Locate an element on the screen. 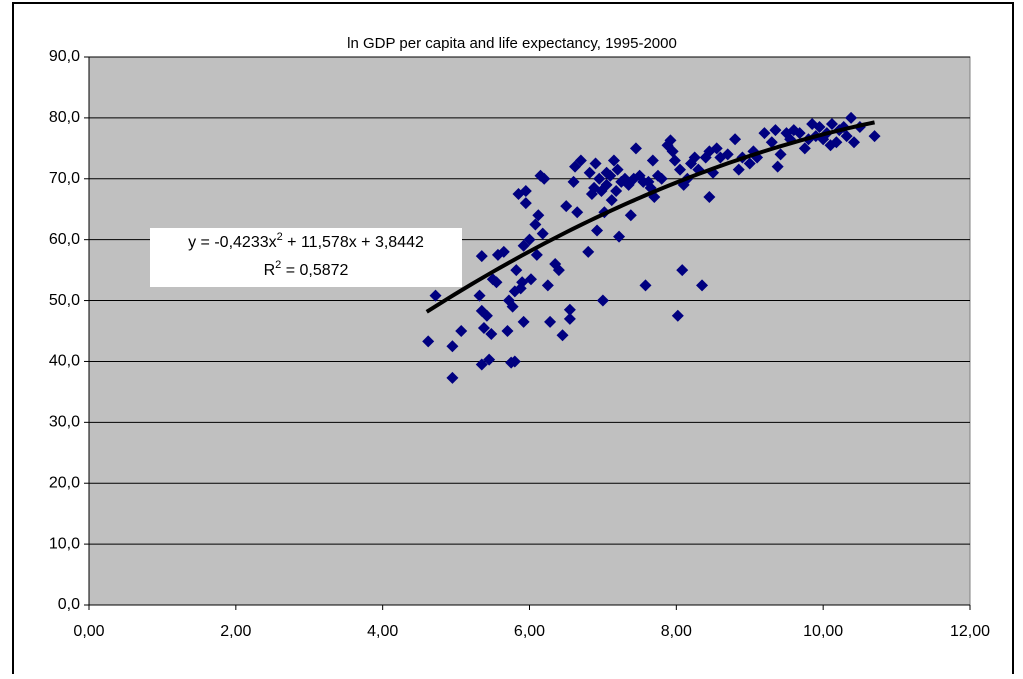 The width and height of the screenshot is (1023, 679). trendline is located at coordinates (650, 217).